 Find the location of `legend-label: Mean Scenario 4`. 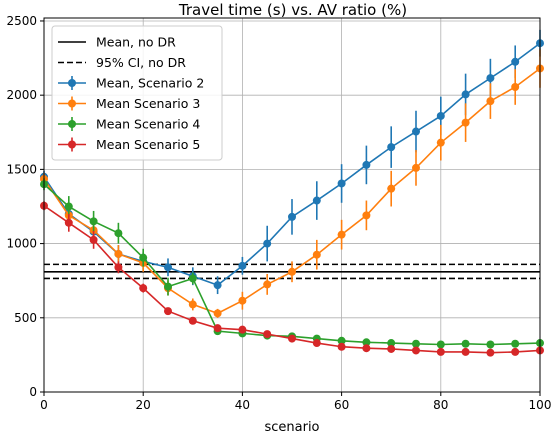

legend-label: Mean Scenario 4 is located at coordinates (148, 124).